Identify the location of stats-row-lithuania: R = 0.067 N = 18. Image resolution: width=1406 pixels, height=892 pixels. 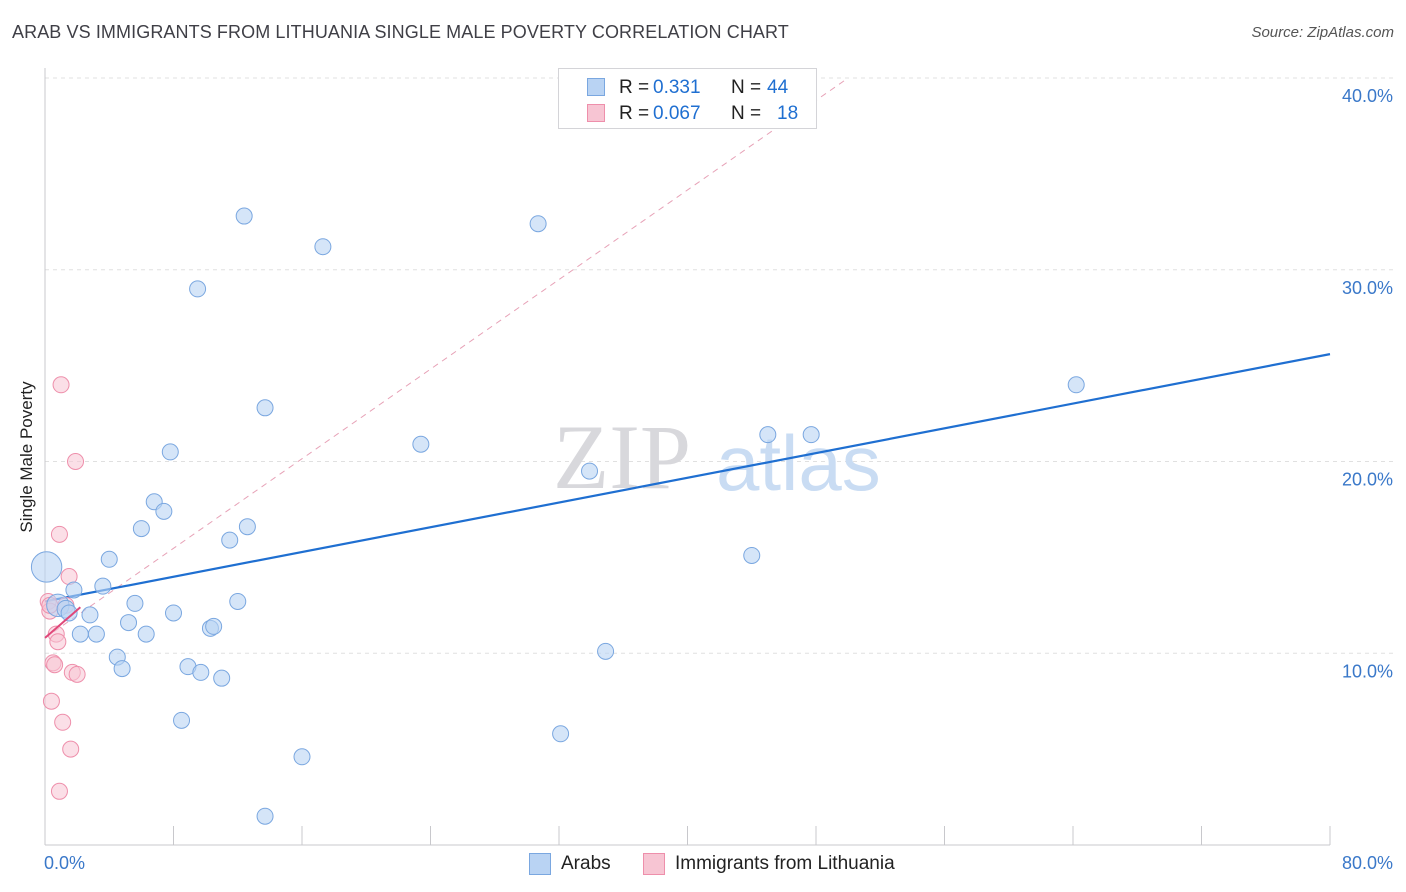
(687, 114).